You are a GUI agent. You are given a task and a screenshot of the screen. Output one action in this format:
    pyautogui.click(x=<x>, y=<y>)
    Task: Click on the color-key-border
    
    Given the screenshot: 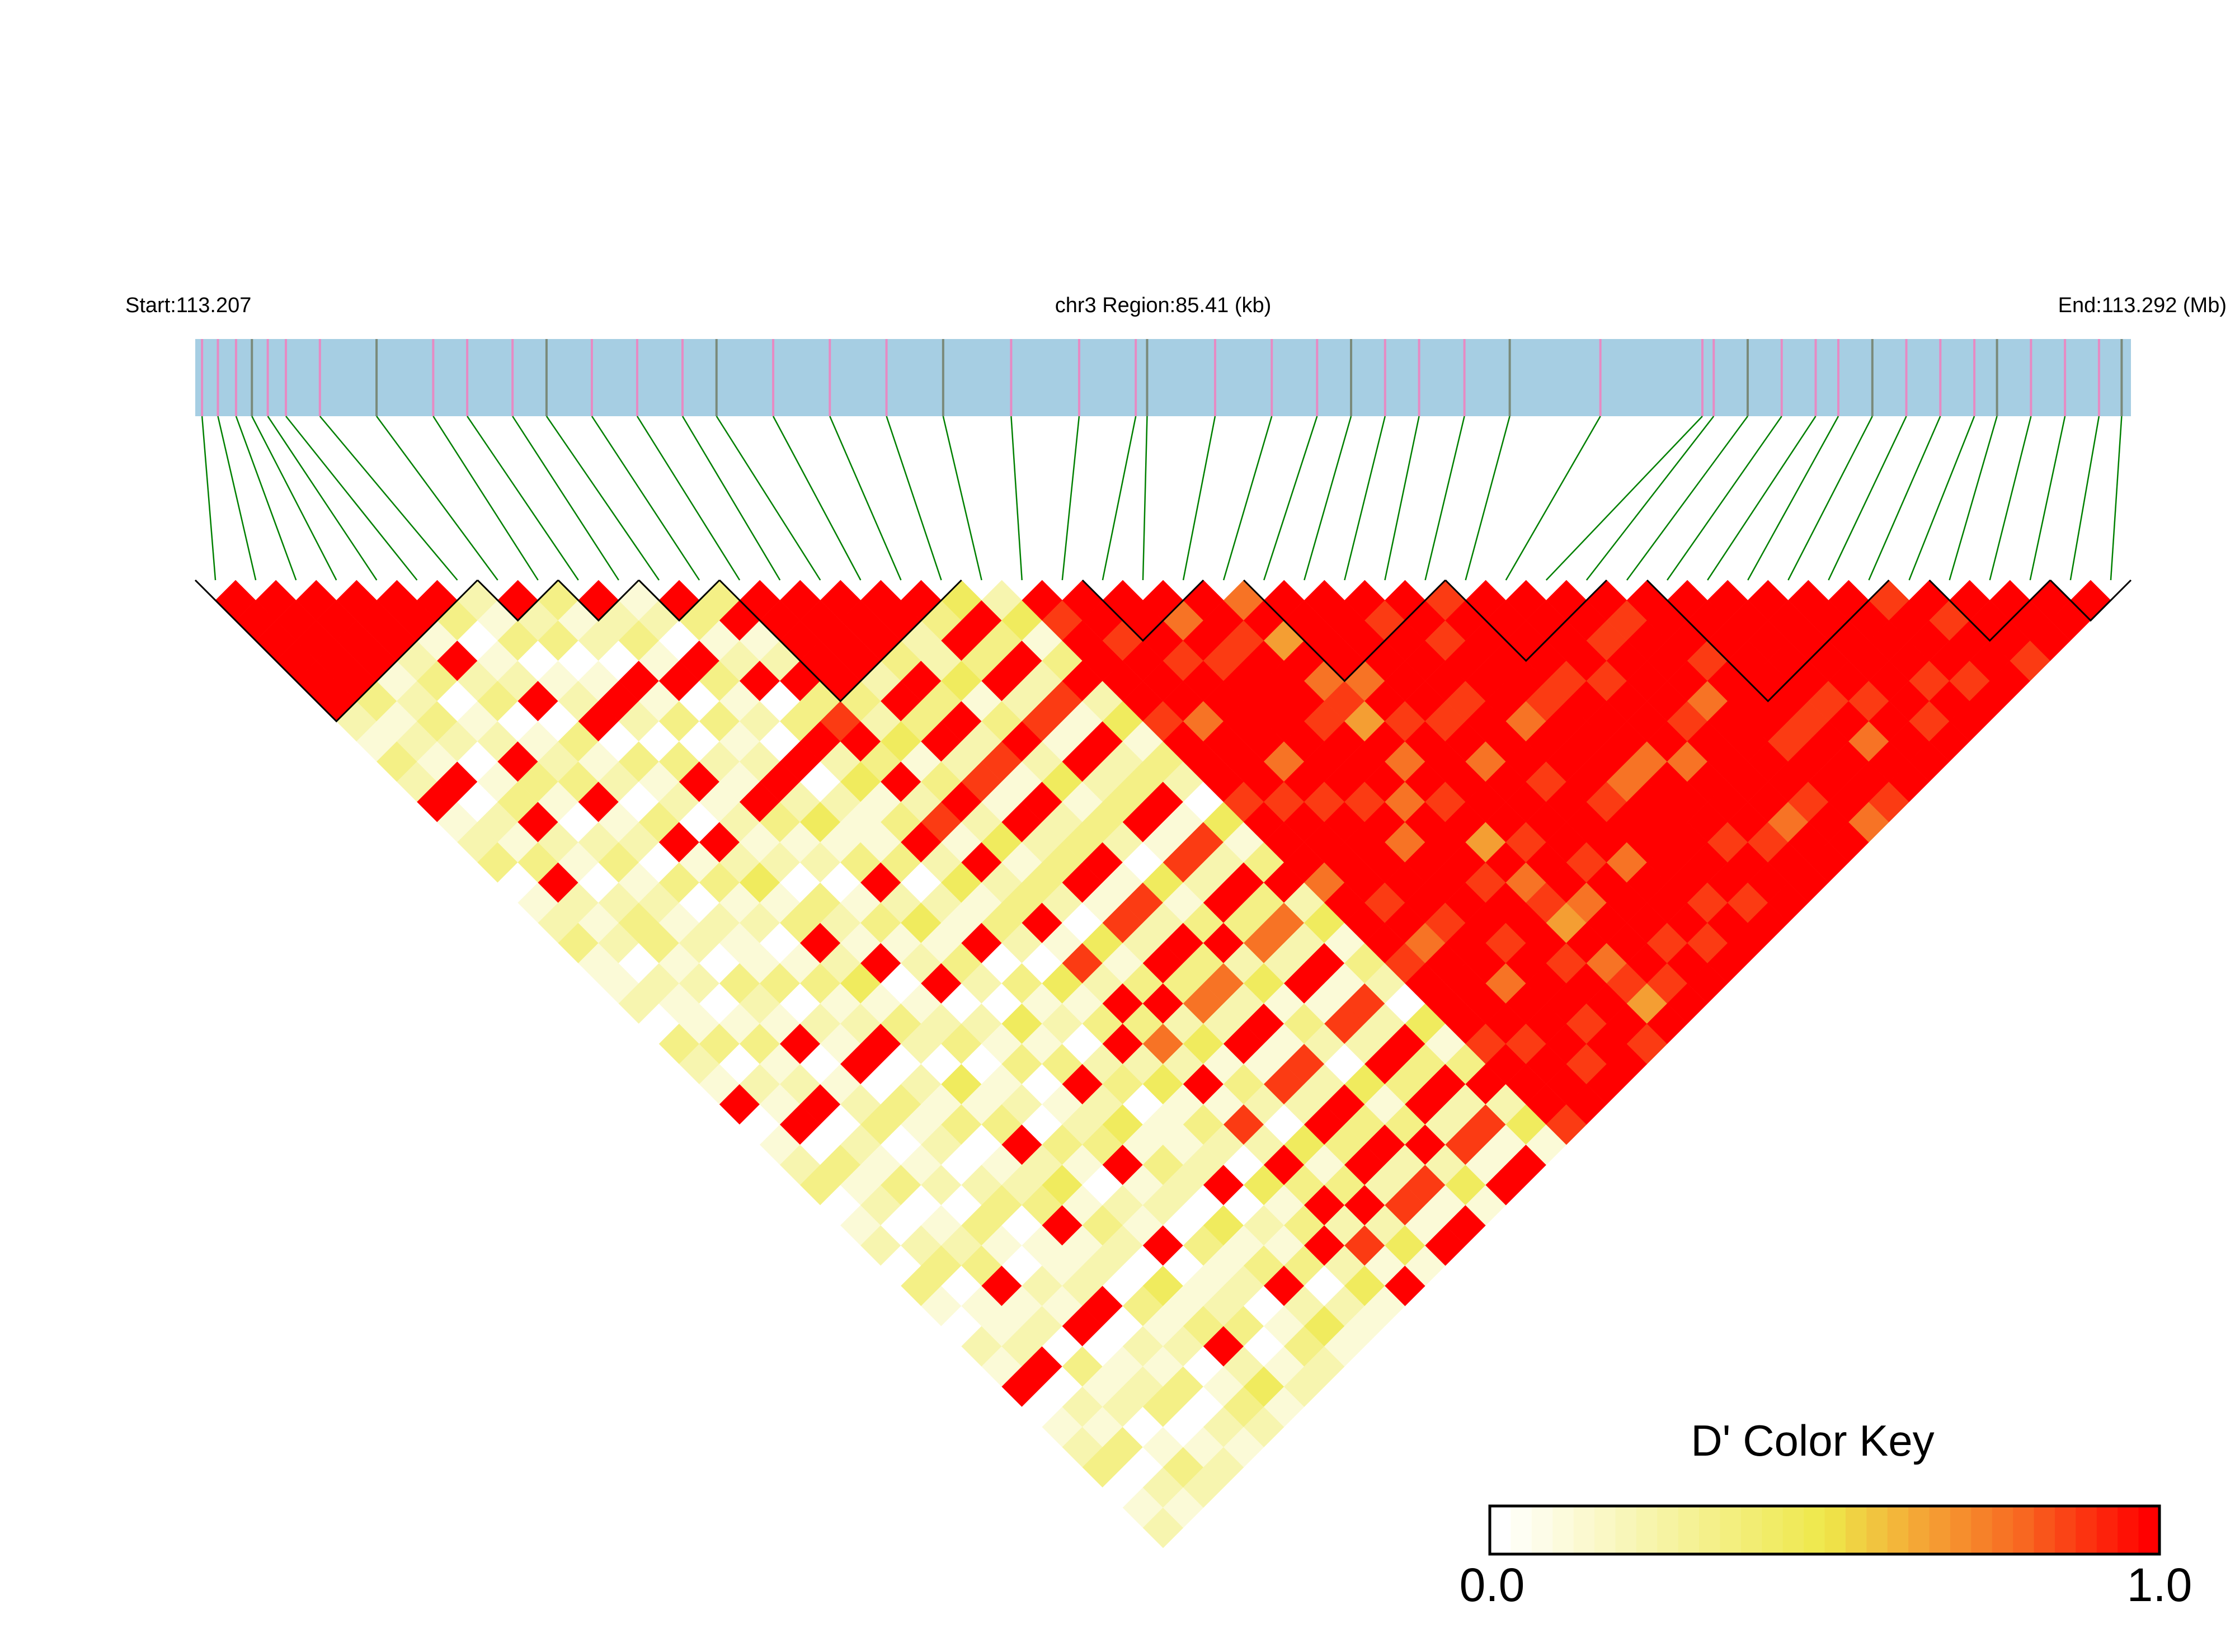 What is the action you would take?
    pyautogui.click(x=1824, y=1530)
    